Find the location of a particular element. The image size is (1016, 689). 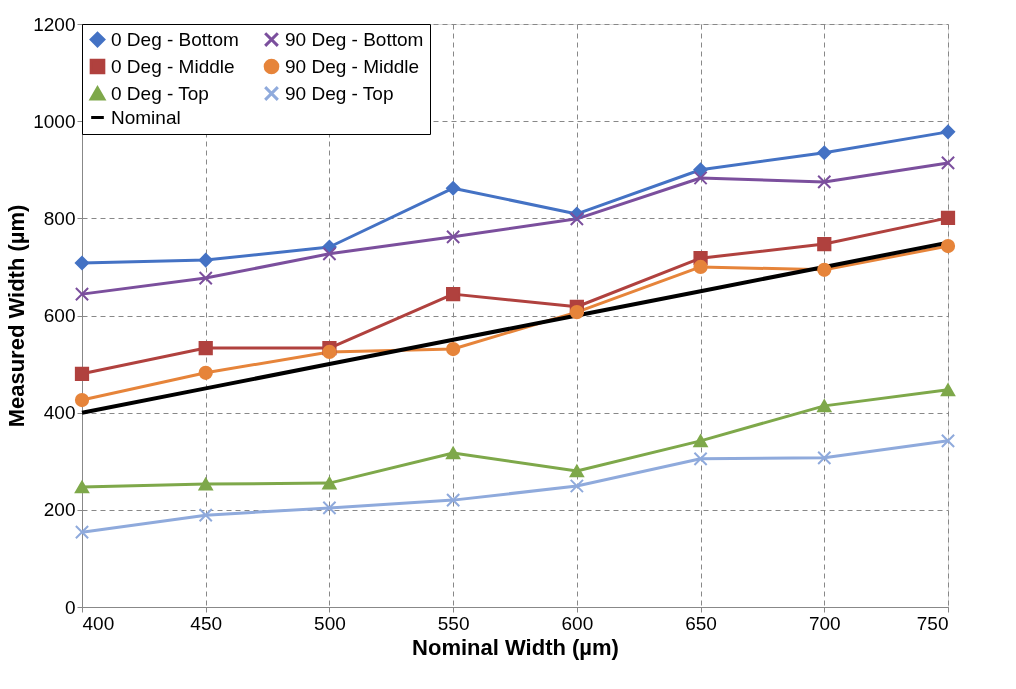

x-tick-label: 450 is located at coordinates (206, 623).